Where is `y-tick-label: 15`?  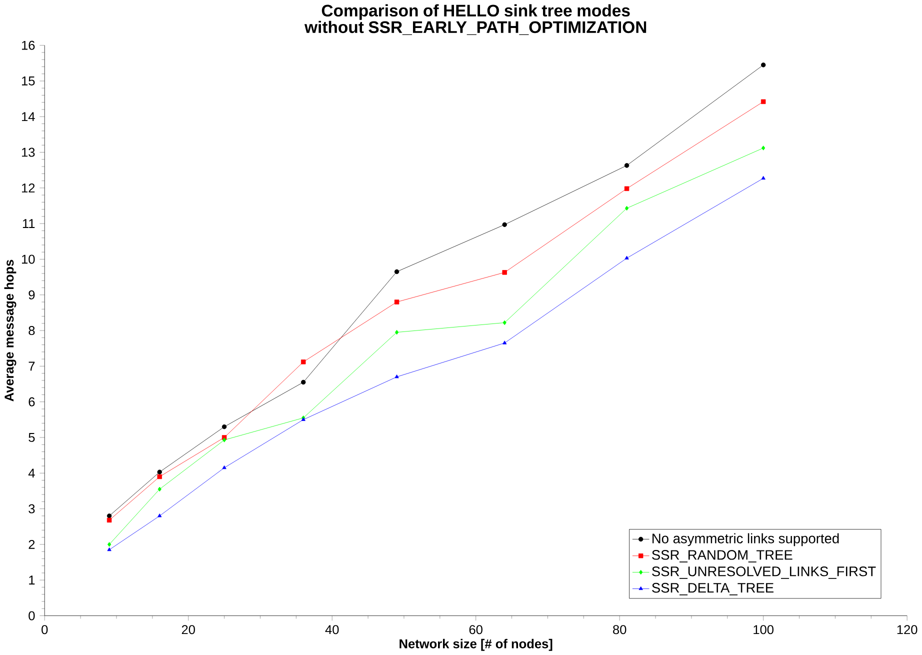
y-tick-label: 15 is located at coordinates (28, 81).